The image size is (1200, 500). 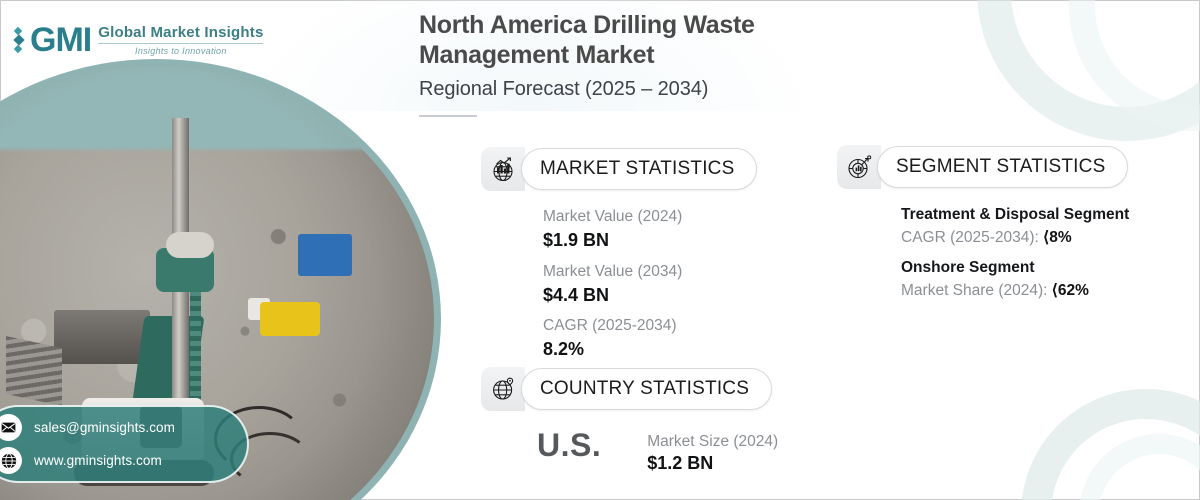 I want to click on segment-statistics-header: SEGMENT STATISTICS, so click(x=983, y=167).